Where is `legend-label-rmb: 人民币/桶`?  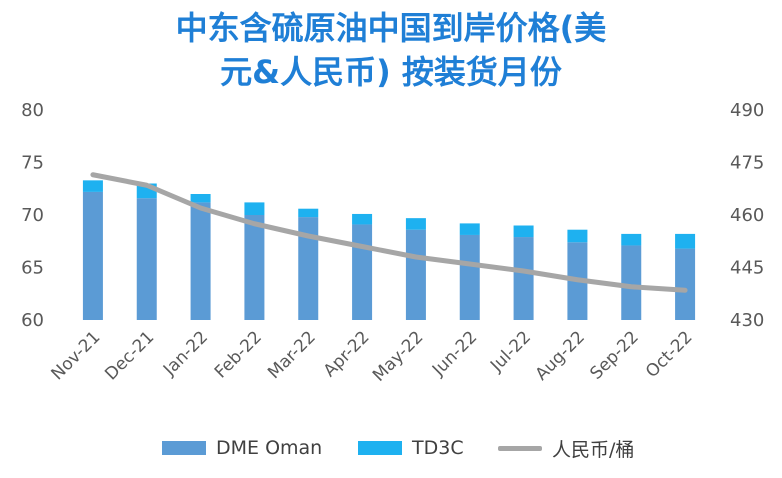 legend-label-rmb: 人民币/桶 is located at coordinates (593, 449).